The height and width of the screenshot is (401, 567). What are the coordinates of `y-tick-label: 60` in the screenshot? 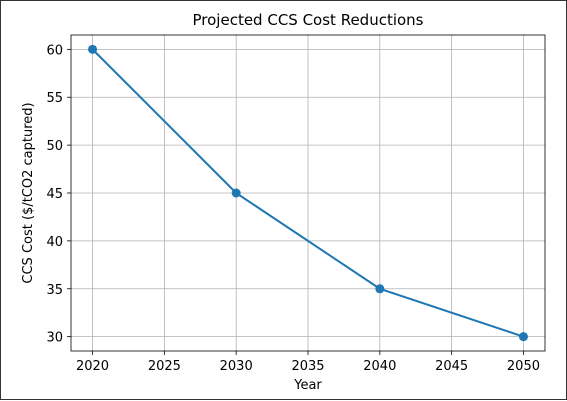 It's located at (54, 50).